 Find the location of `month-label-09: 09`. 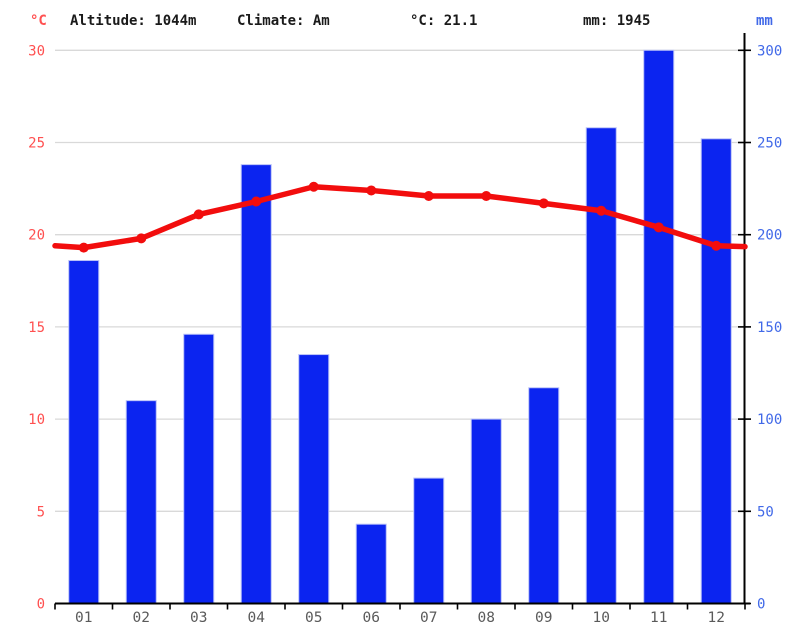

month-label-09: 09 is located at coordinates (543, 618).